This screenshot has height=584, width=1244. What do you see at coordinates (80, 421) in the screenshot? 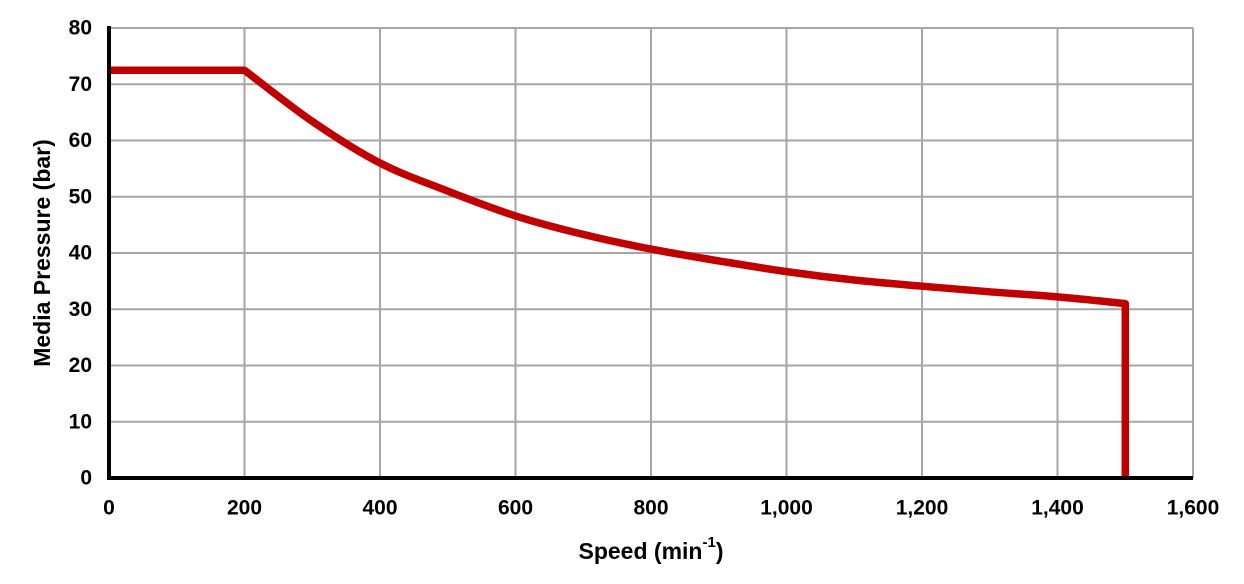
I see `y-tick-label: 10` at bounding box center [80, 421].